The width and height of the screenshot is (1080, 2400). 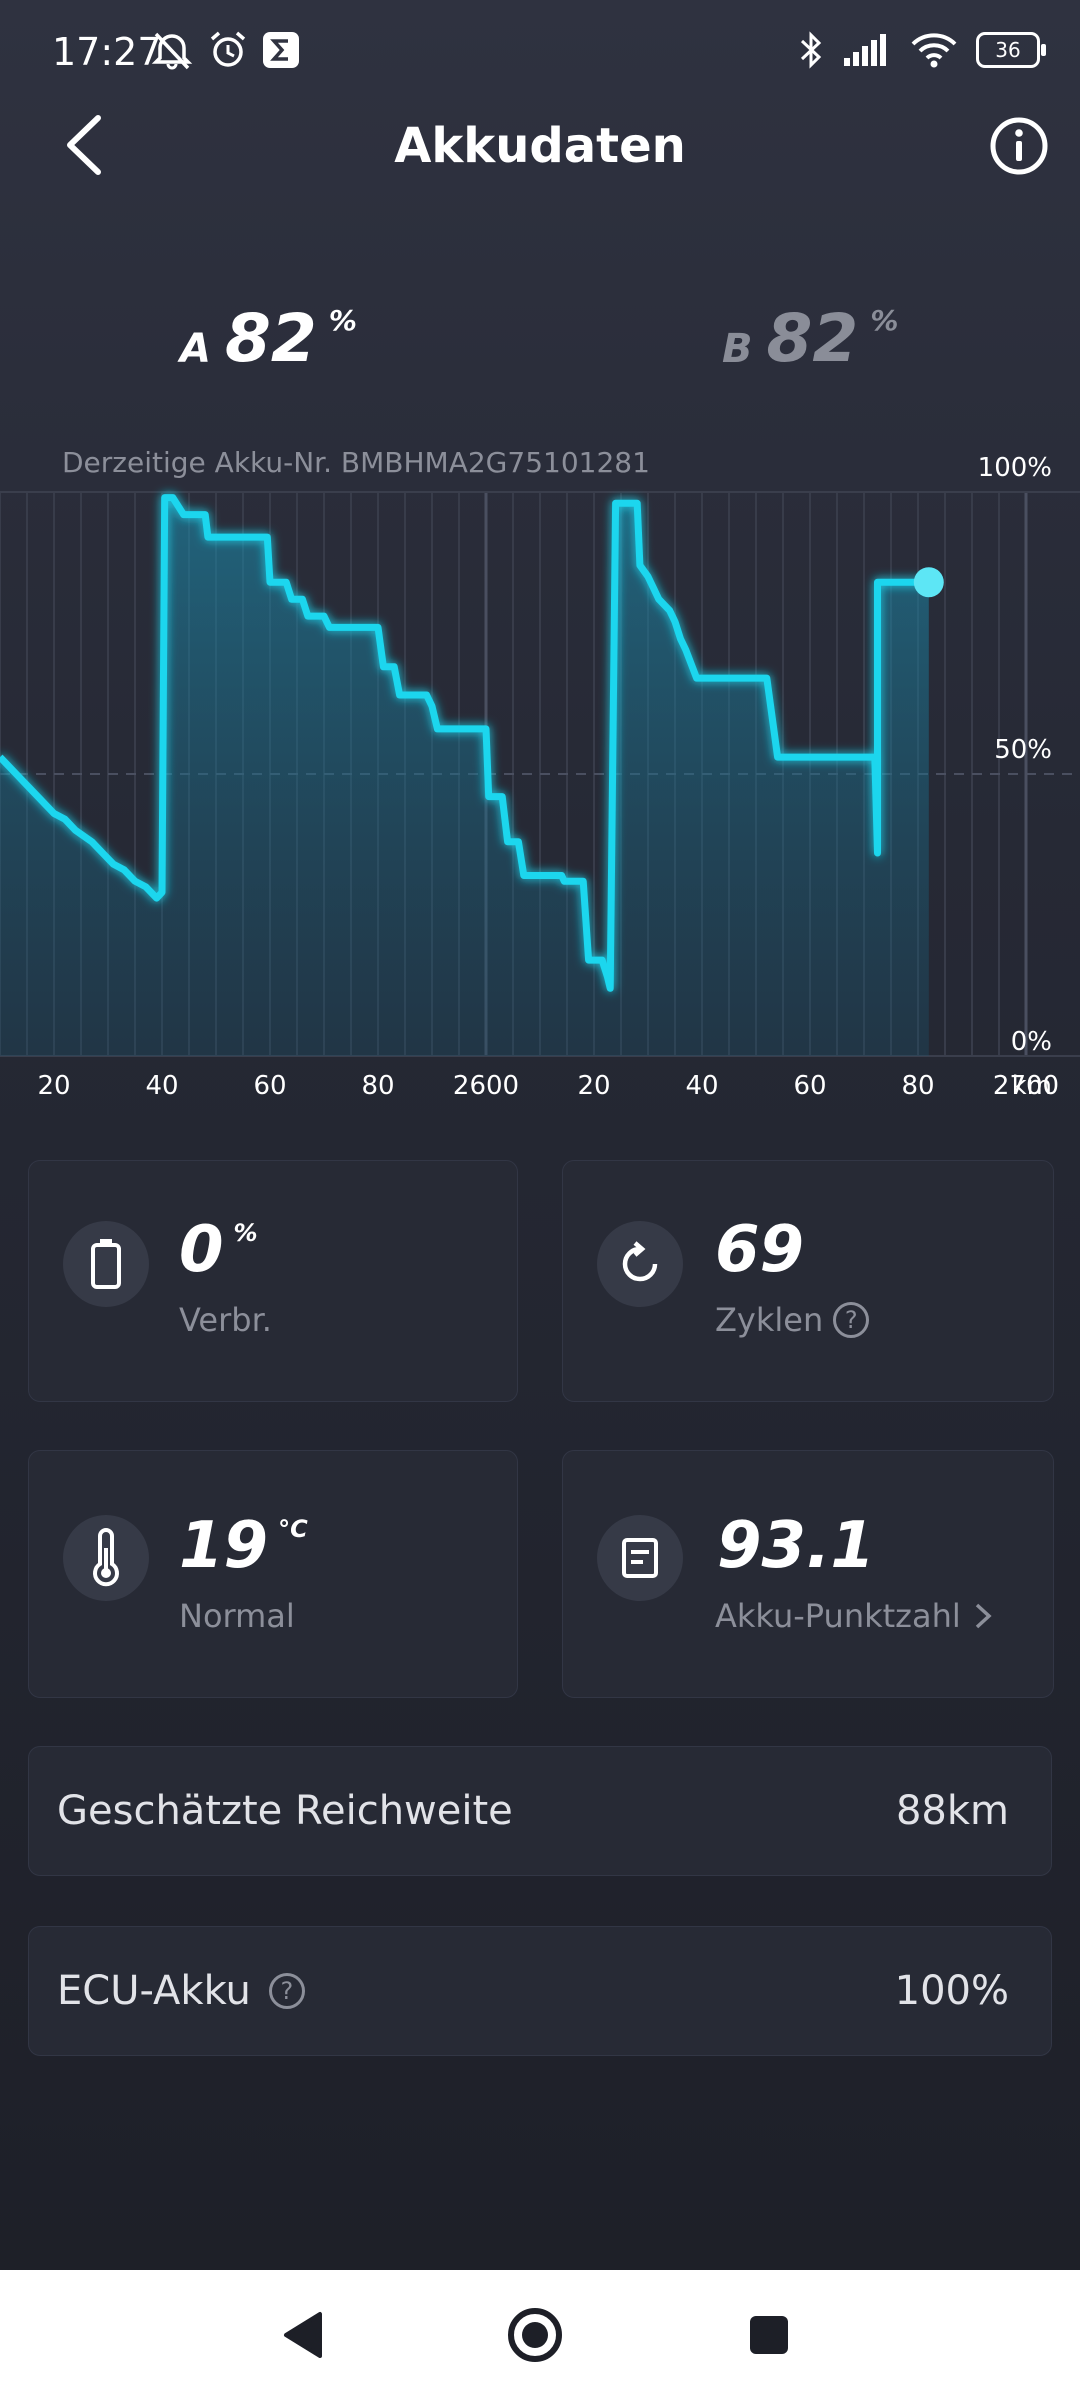 I want to click on ecu-battery-row: ECU-Akku ? 100%, so click(x=540, y=1991).